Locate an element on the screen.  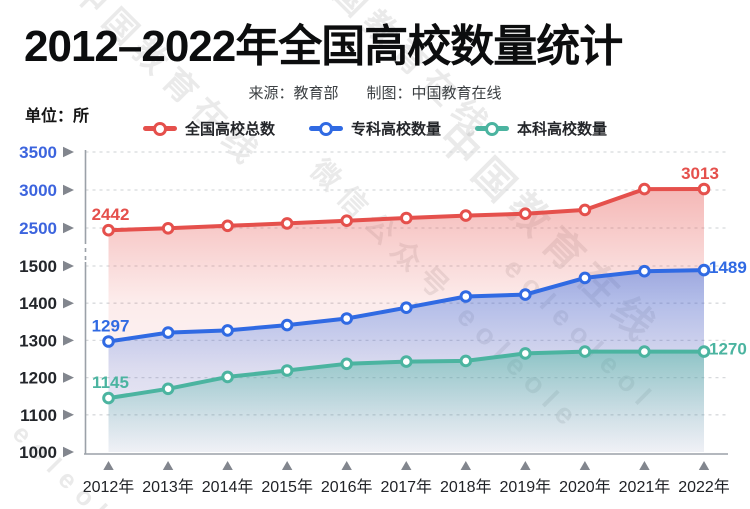
x-tick-label: 2021年 is located at coordinates (645, 487).